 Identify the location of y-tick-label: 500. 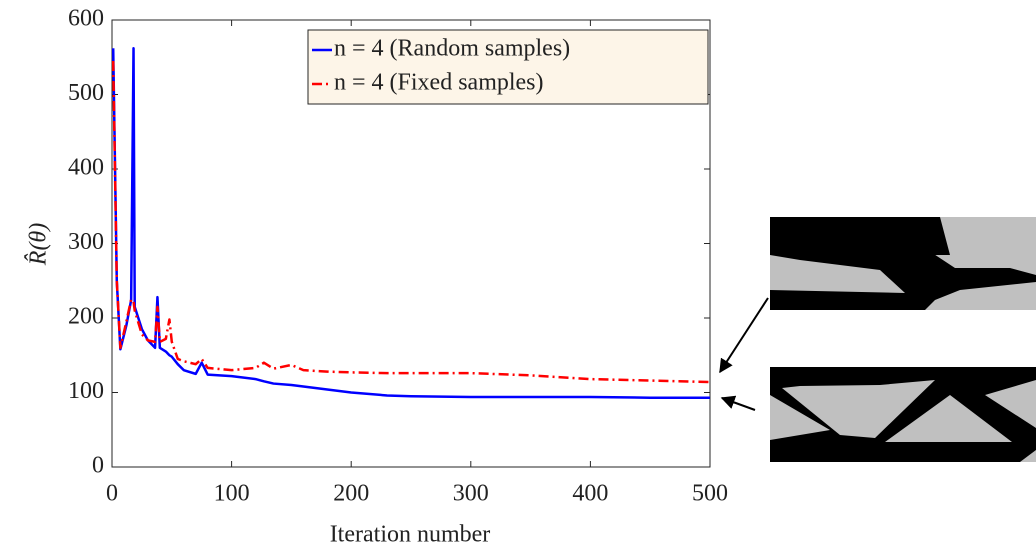
(86, 93).